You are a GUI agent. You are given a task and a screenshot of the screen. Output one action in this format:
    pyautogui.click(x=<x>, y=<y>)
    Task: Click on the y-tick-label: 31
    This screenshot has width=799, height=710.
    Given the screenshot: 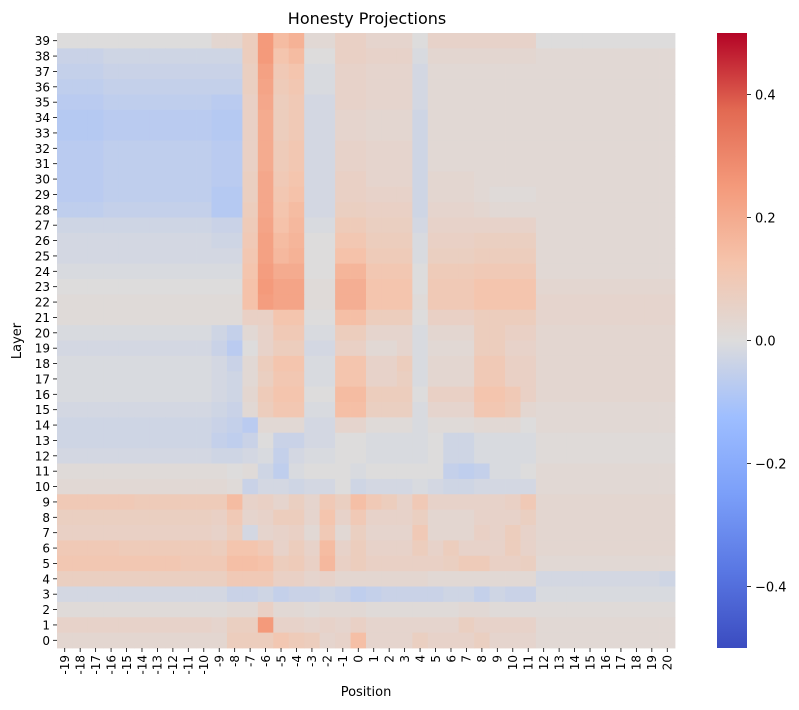 What is the action you would take?
    pyautogui.click(x=42, y=164)
    